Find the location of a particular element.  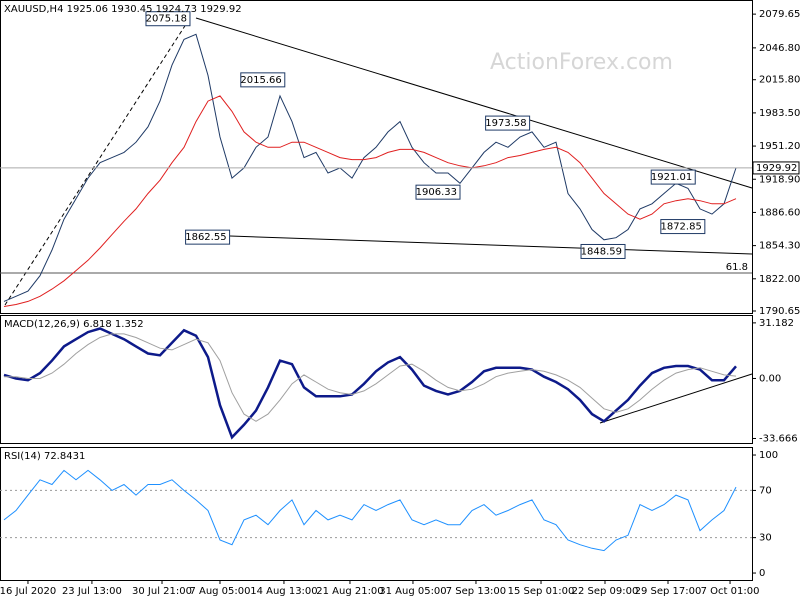

annotation-label: 1906.33 is located at coordinates (436, 192).